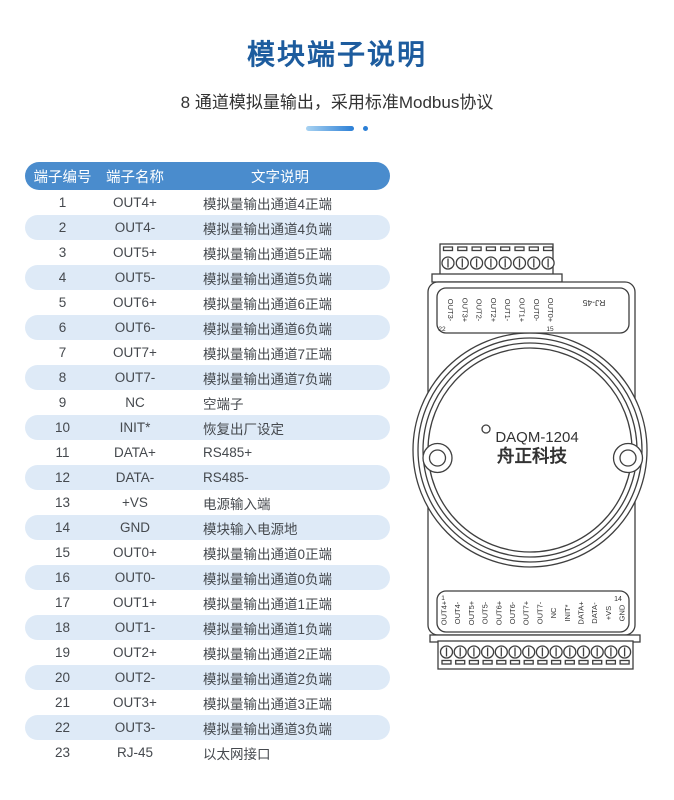 The height and width of the screenshot is (800, 674). What do you see at coordinates (135, 327) in the screenshot?
I see `terminal-name-cell: OUT6-` at bounding box center [135, 327].